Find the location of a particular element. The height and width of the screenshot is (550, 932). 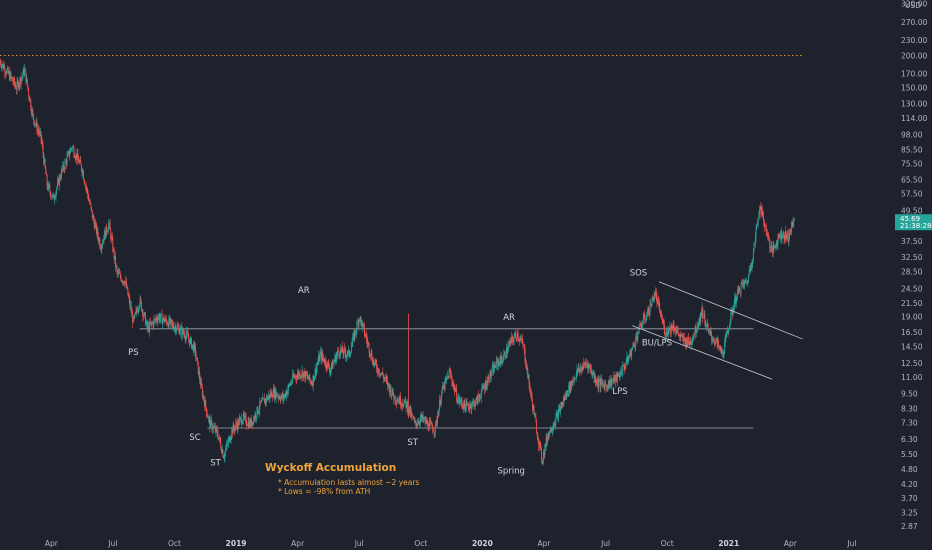

y-tick-label: 19.00 is located at coordinates (912, 316).